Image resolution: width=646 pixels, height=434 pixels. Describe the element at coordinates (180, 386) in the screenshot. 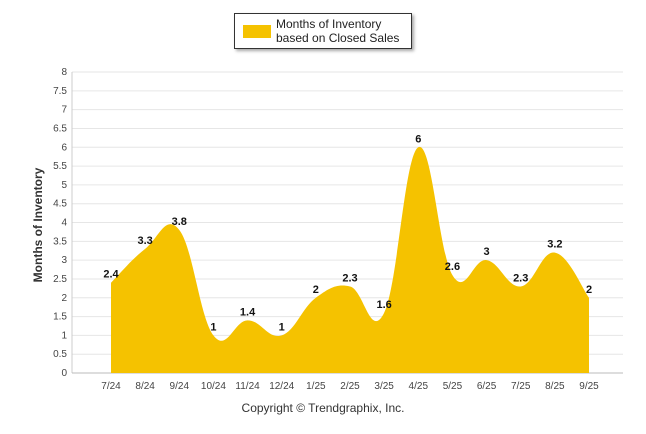

I see `x-tick-label: 9/24` at that location.